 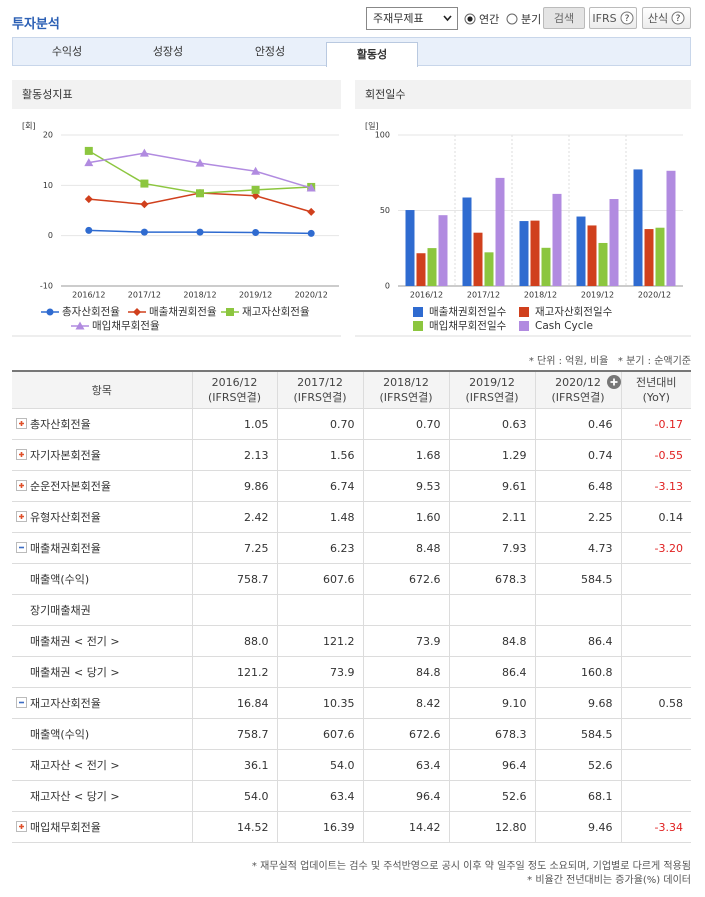 I want to click on value-cell: 2.11, so click(x=492, y=517).